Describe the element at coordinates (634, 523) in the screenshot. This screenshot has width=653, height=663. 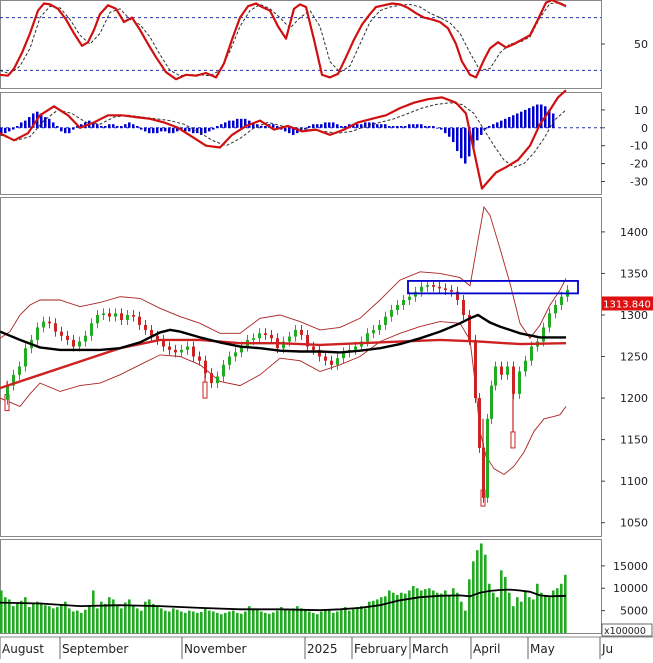
I see `price-tick-label: 1050` at that location.